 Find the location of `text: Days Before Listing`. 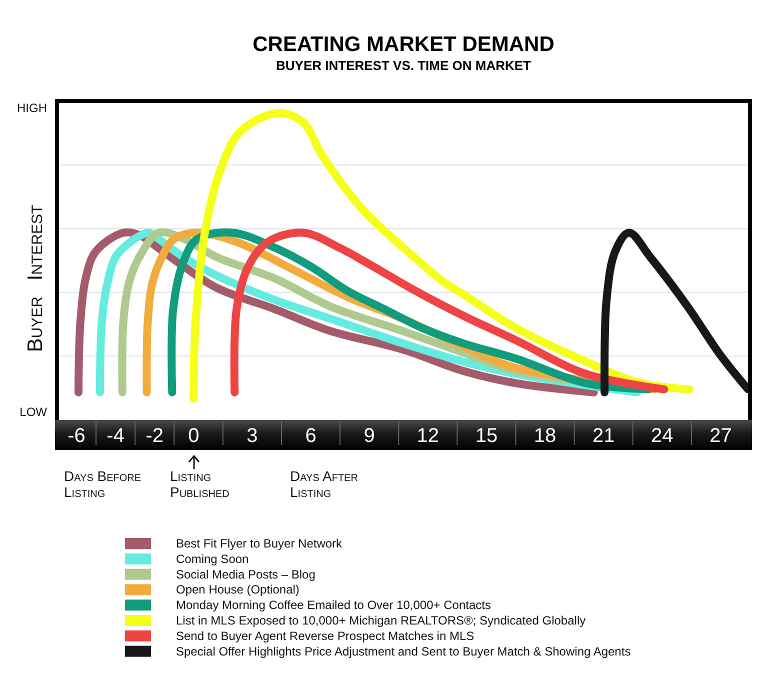

text: Days Before Listing is located at coordinates (103, 484).